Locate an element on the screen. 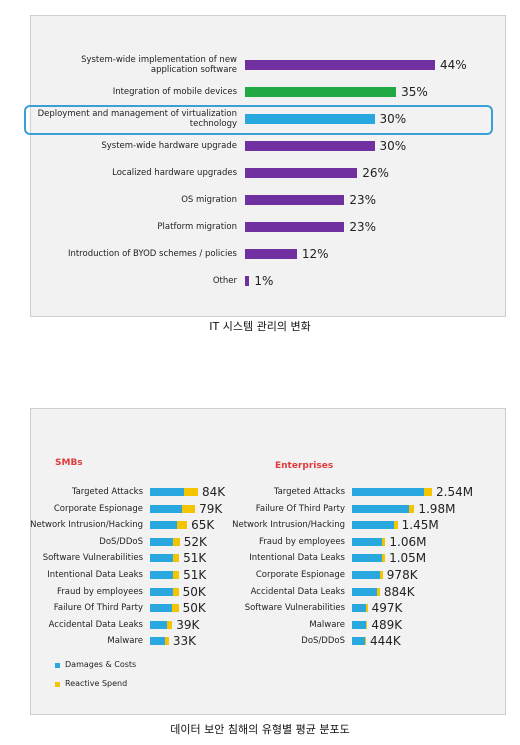 The width and height of the screenshot is (520, 745). category-label: OS migration is located at coordinates (209, 200).